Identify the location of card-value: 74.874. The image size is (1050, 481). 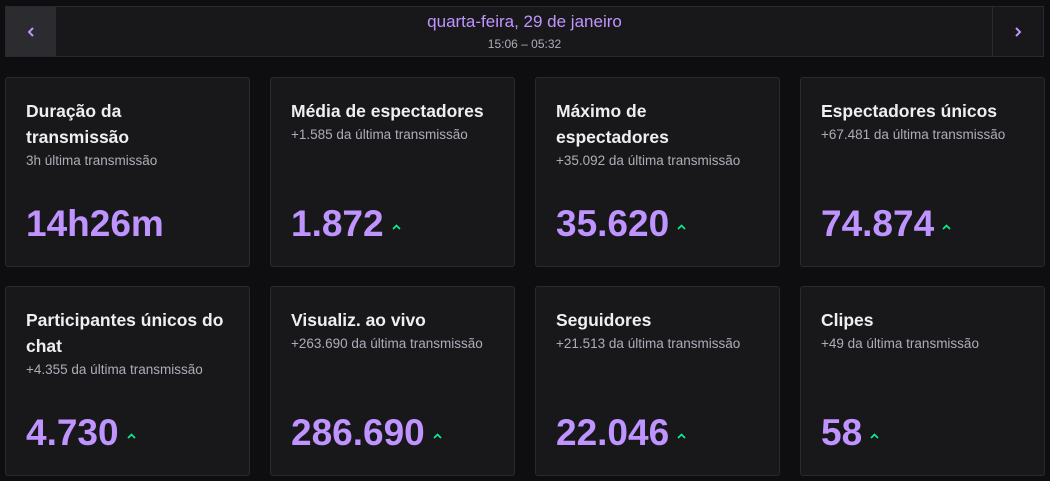
(878, 223).